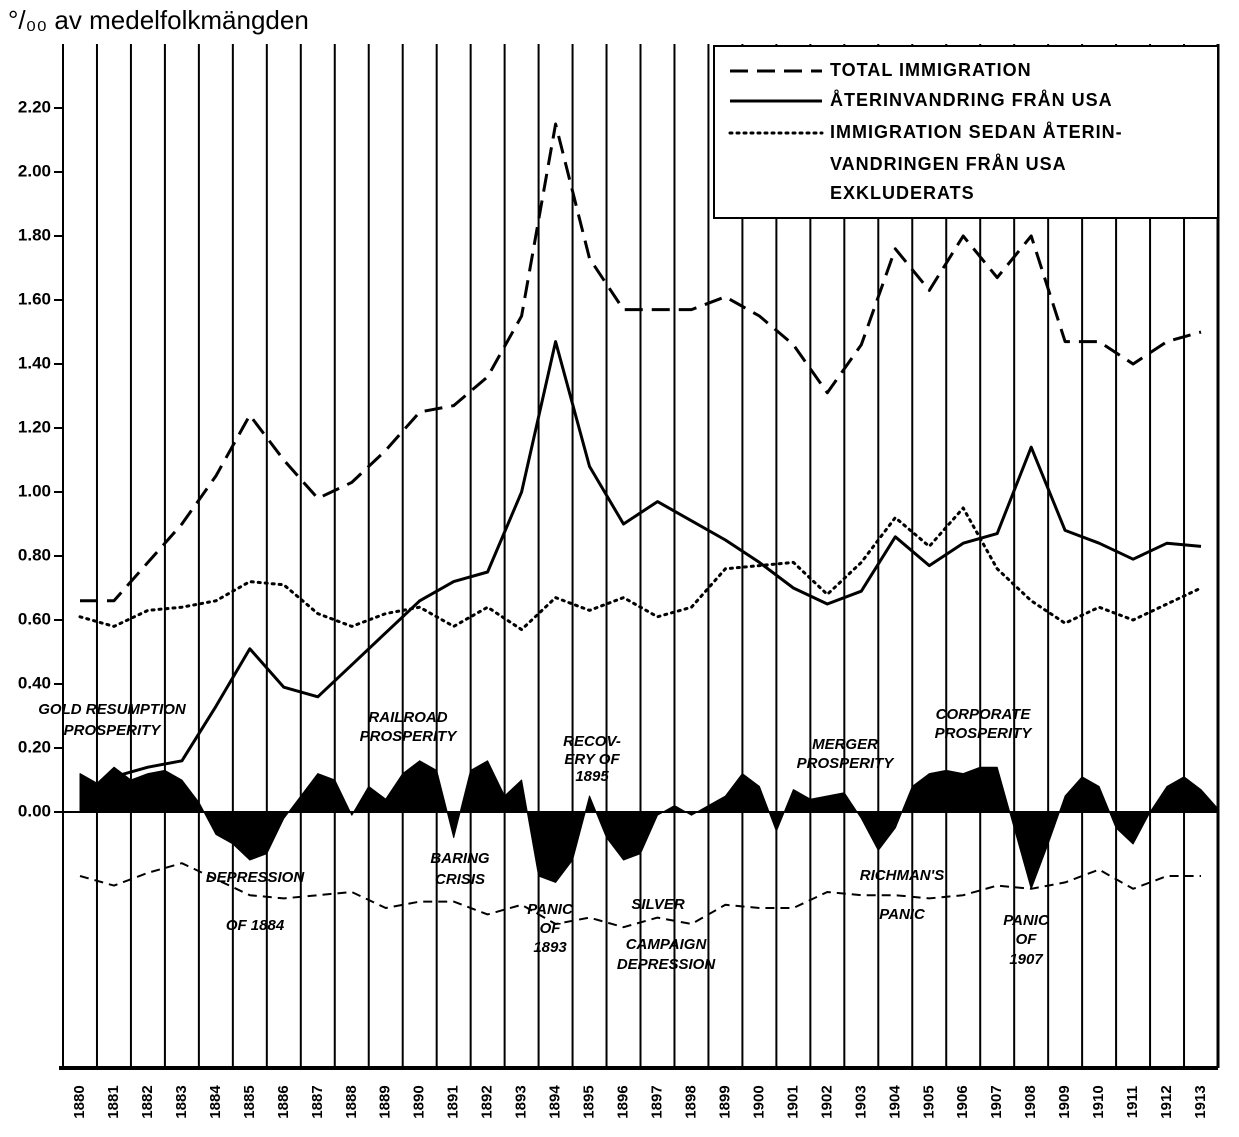 Image resolution: width=1239 pixels, height=1137 pixels. Describe the element at coordinates (1166, 1101) in the screenshot. I see `x-tick-label: 1912` at that location.